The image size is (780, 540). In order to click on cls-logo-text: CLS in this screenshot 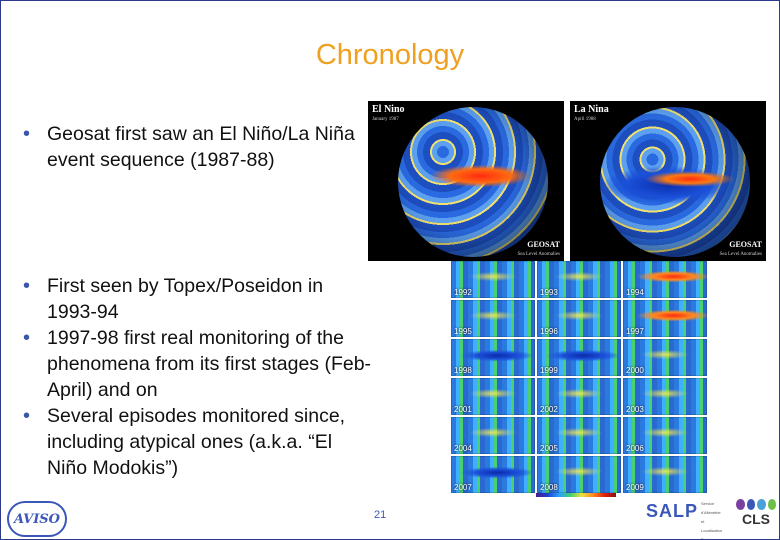, I will do `click(756, 519)`.